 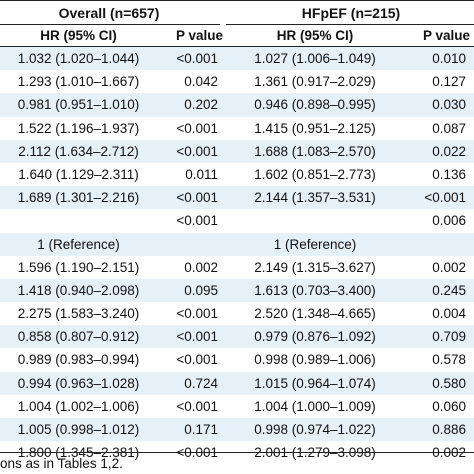 What do you see at coordinates (109, 13) in the screenshot?
I see `overall-group-header: Overall (n=657)` at bounding box center [109, 13].